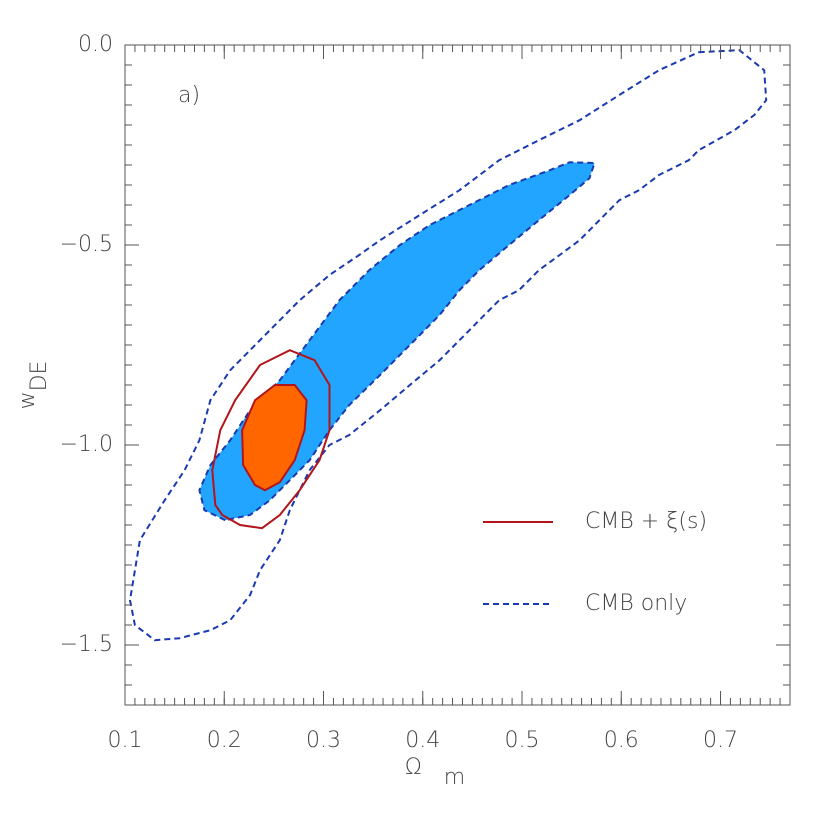  What do you see at coordinates (636, 603) in the screenshot?
I see `legend-label: CMB only` at bounding box center [636, 603].